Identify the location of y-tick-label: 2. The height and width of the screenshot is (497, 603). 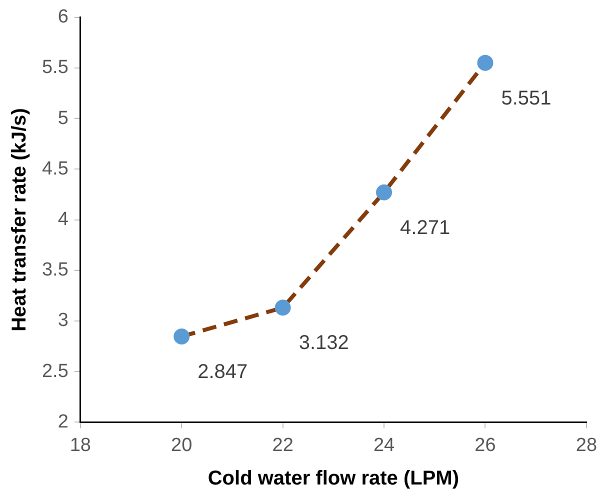
(63, 421).